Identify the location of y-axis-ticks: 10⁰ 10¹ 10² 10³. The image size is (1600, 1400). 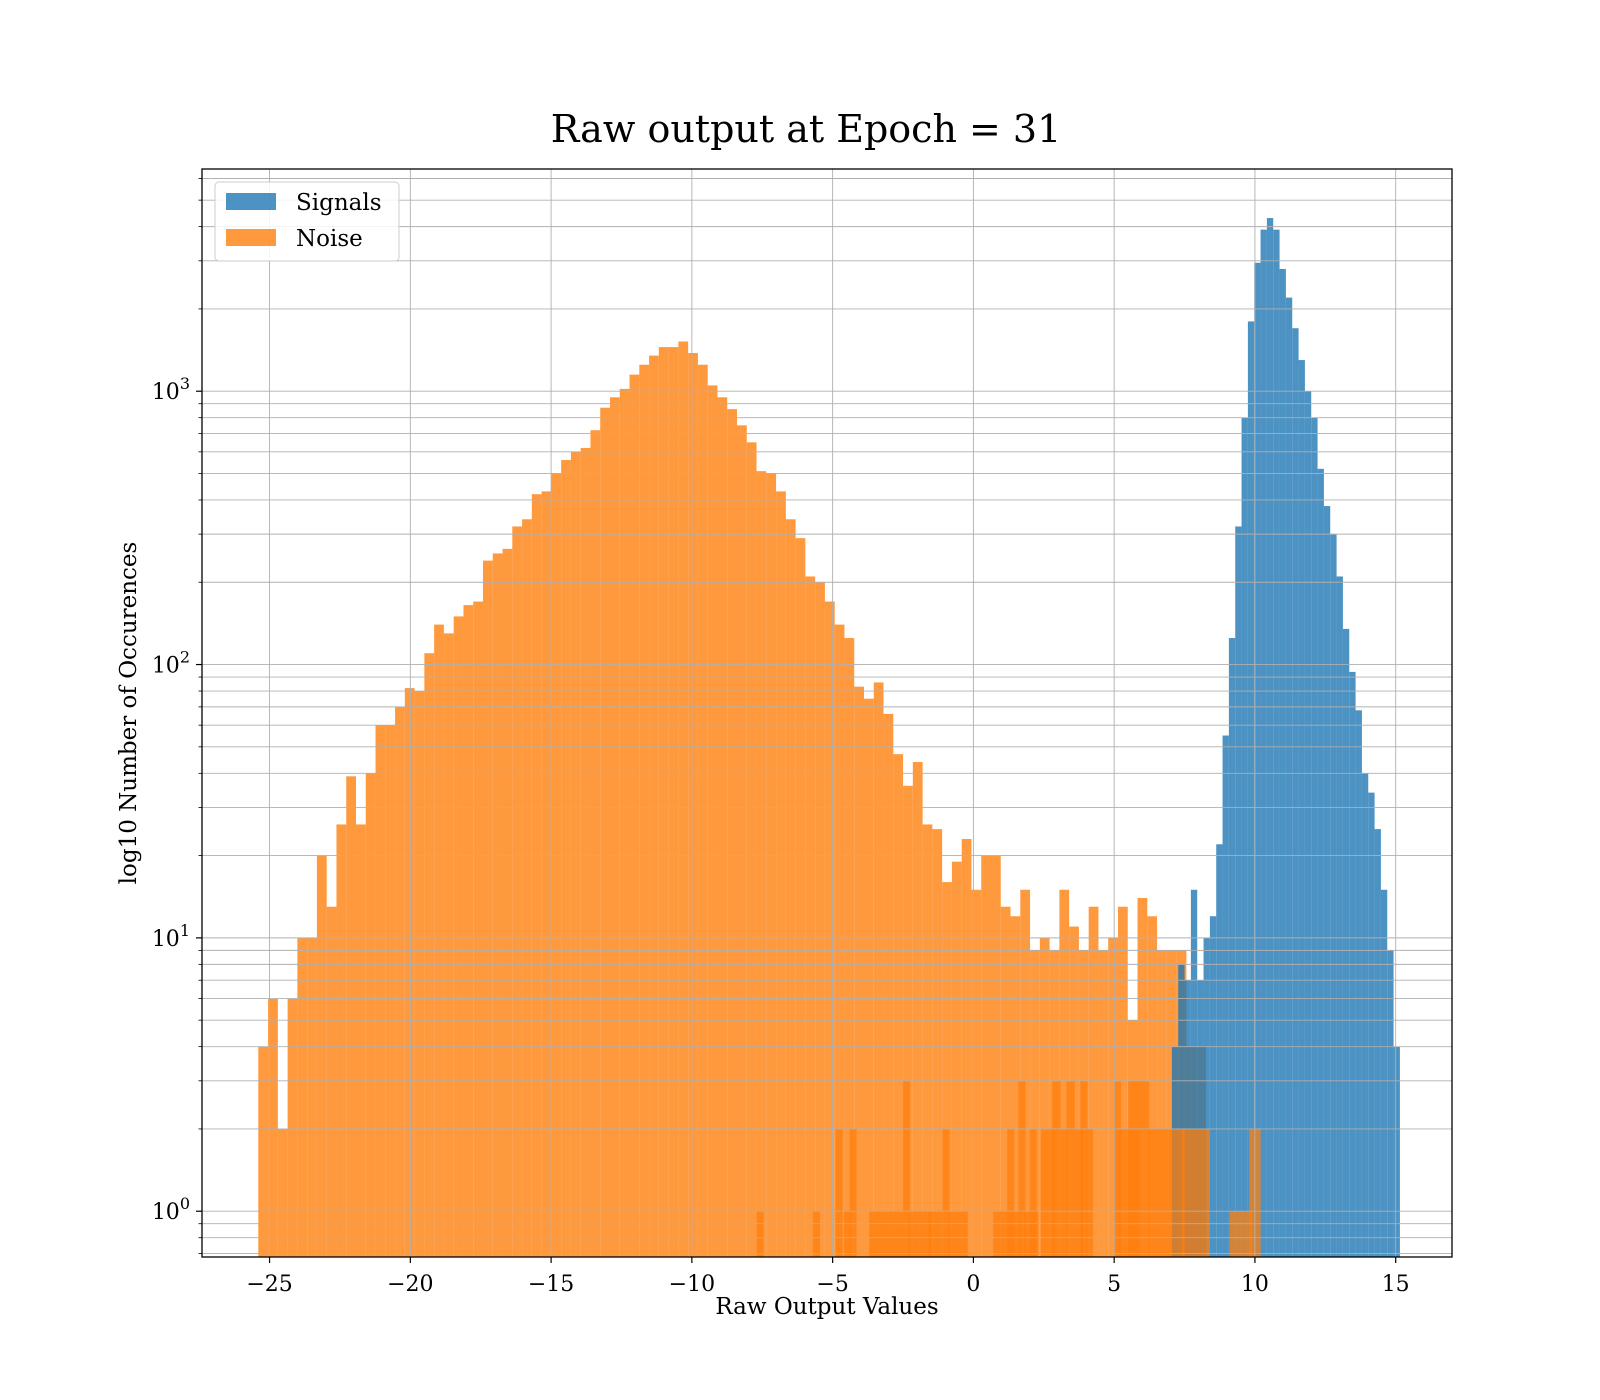
(177, 716).